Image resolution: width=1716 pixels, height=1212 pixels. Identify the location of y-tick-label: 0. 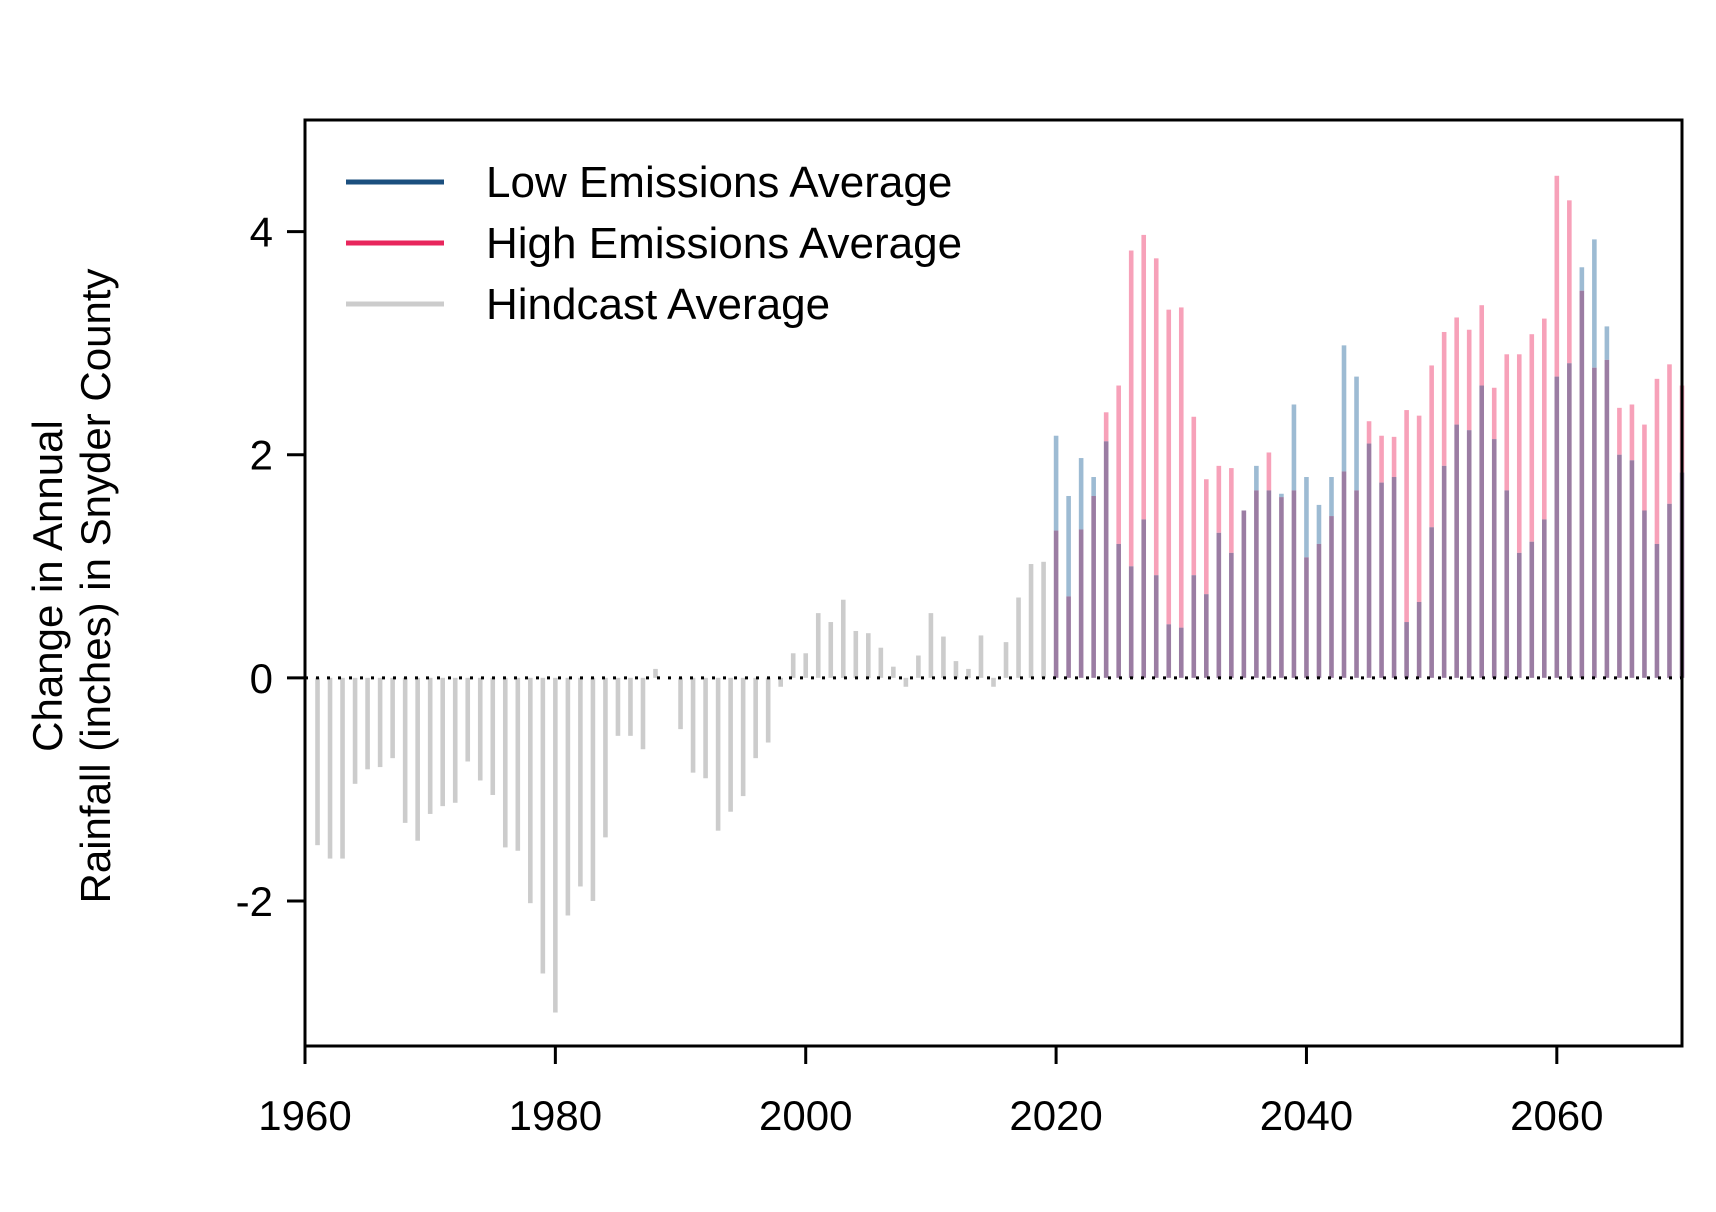
(261, 678).